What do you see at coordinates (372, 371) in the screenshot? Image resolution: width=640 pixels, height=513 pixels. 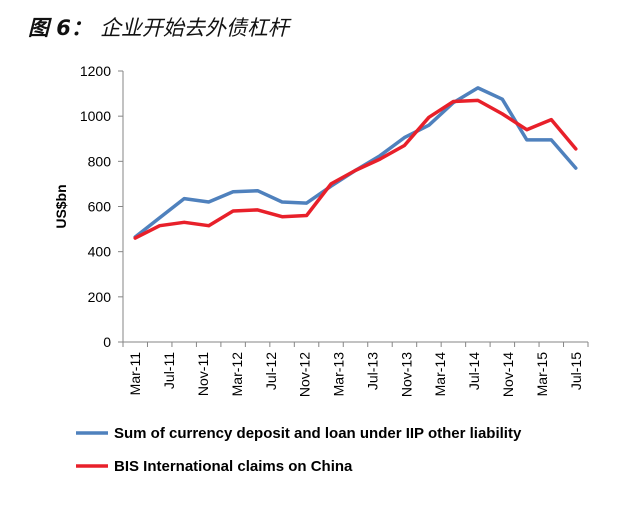 I see `x-tick-label: Jul-13` at bounding box center [372, 371].